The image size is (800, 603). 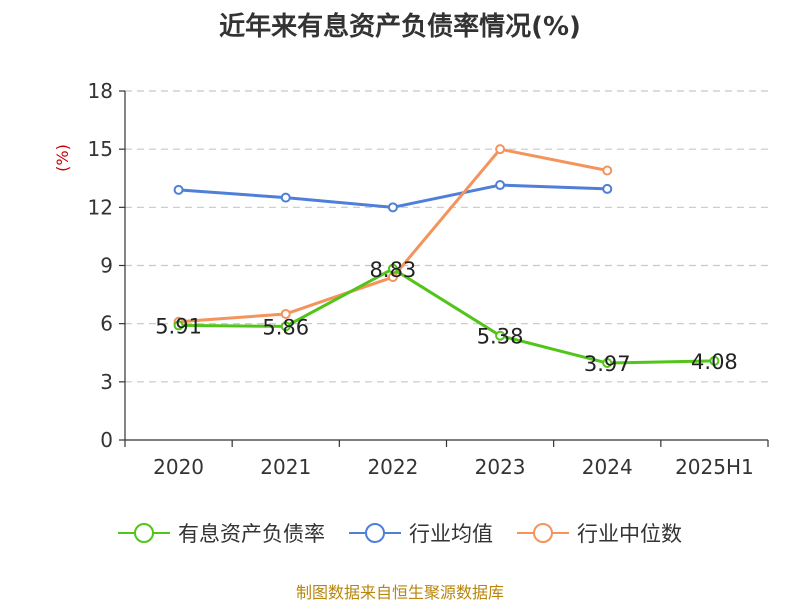 I want to click on data-label: 8.83, so click(x=393, y=270).